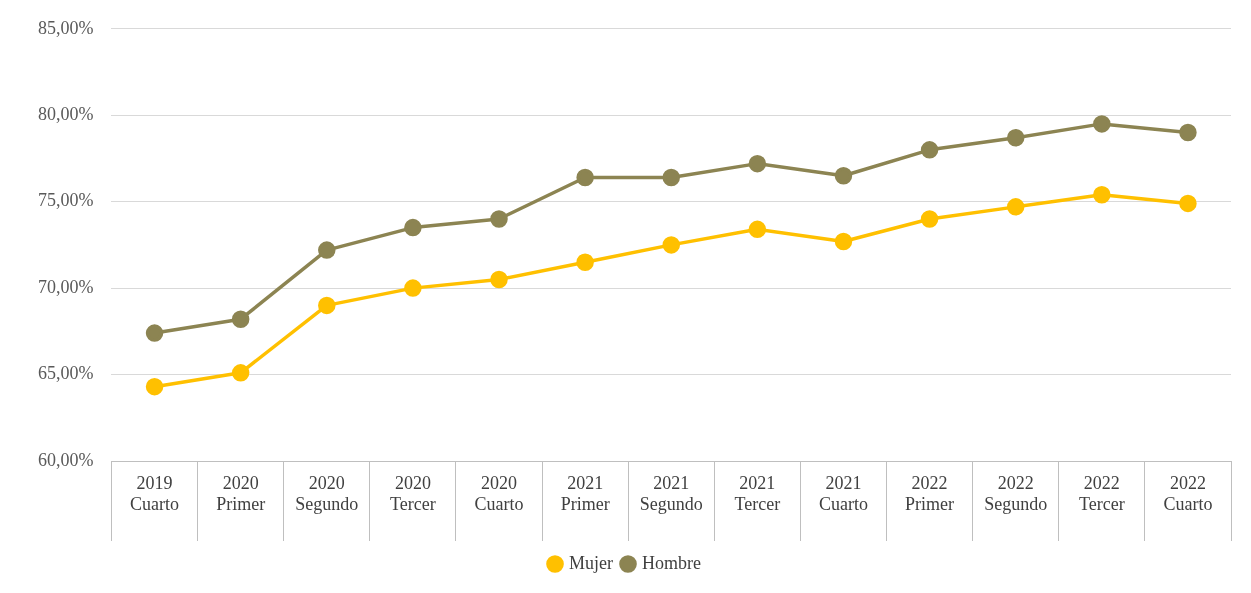  What do you see at coordinates (65, 373) in the screenshot?
I see `y-tick-label: 65,00%` at bounding box center [65, 373].